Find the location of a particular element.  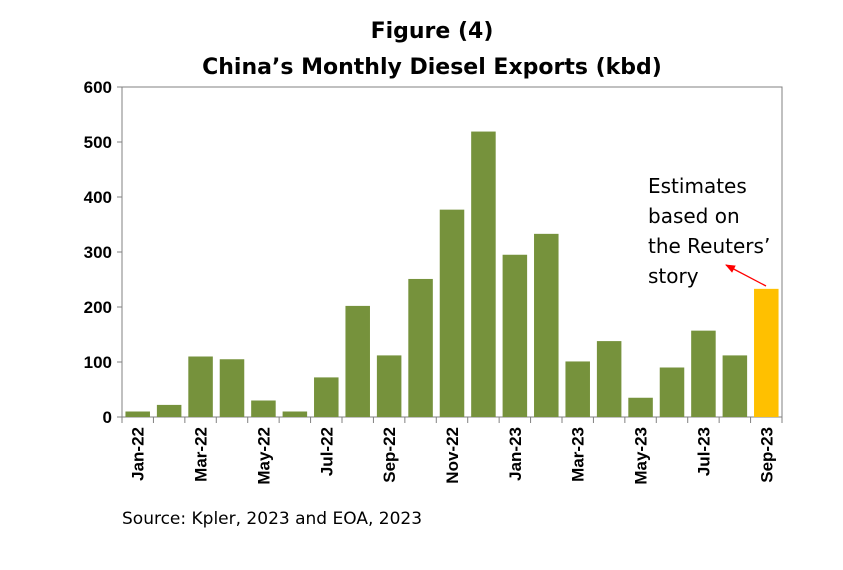

x-tick-label: Jan-22 is located at coordinates (138, 454).